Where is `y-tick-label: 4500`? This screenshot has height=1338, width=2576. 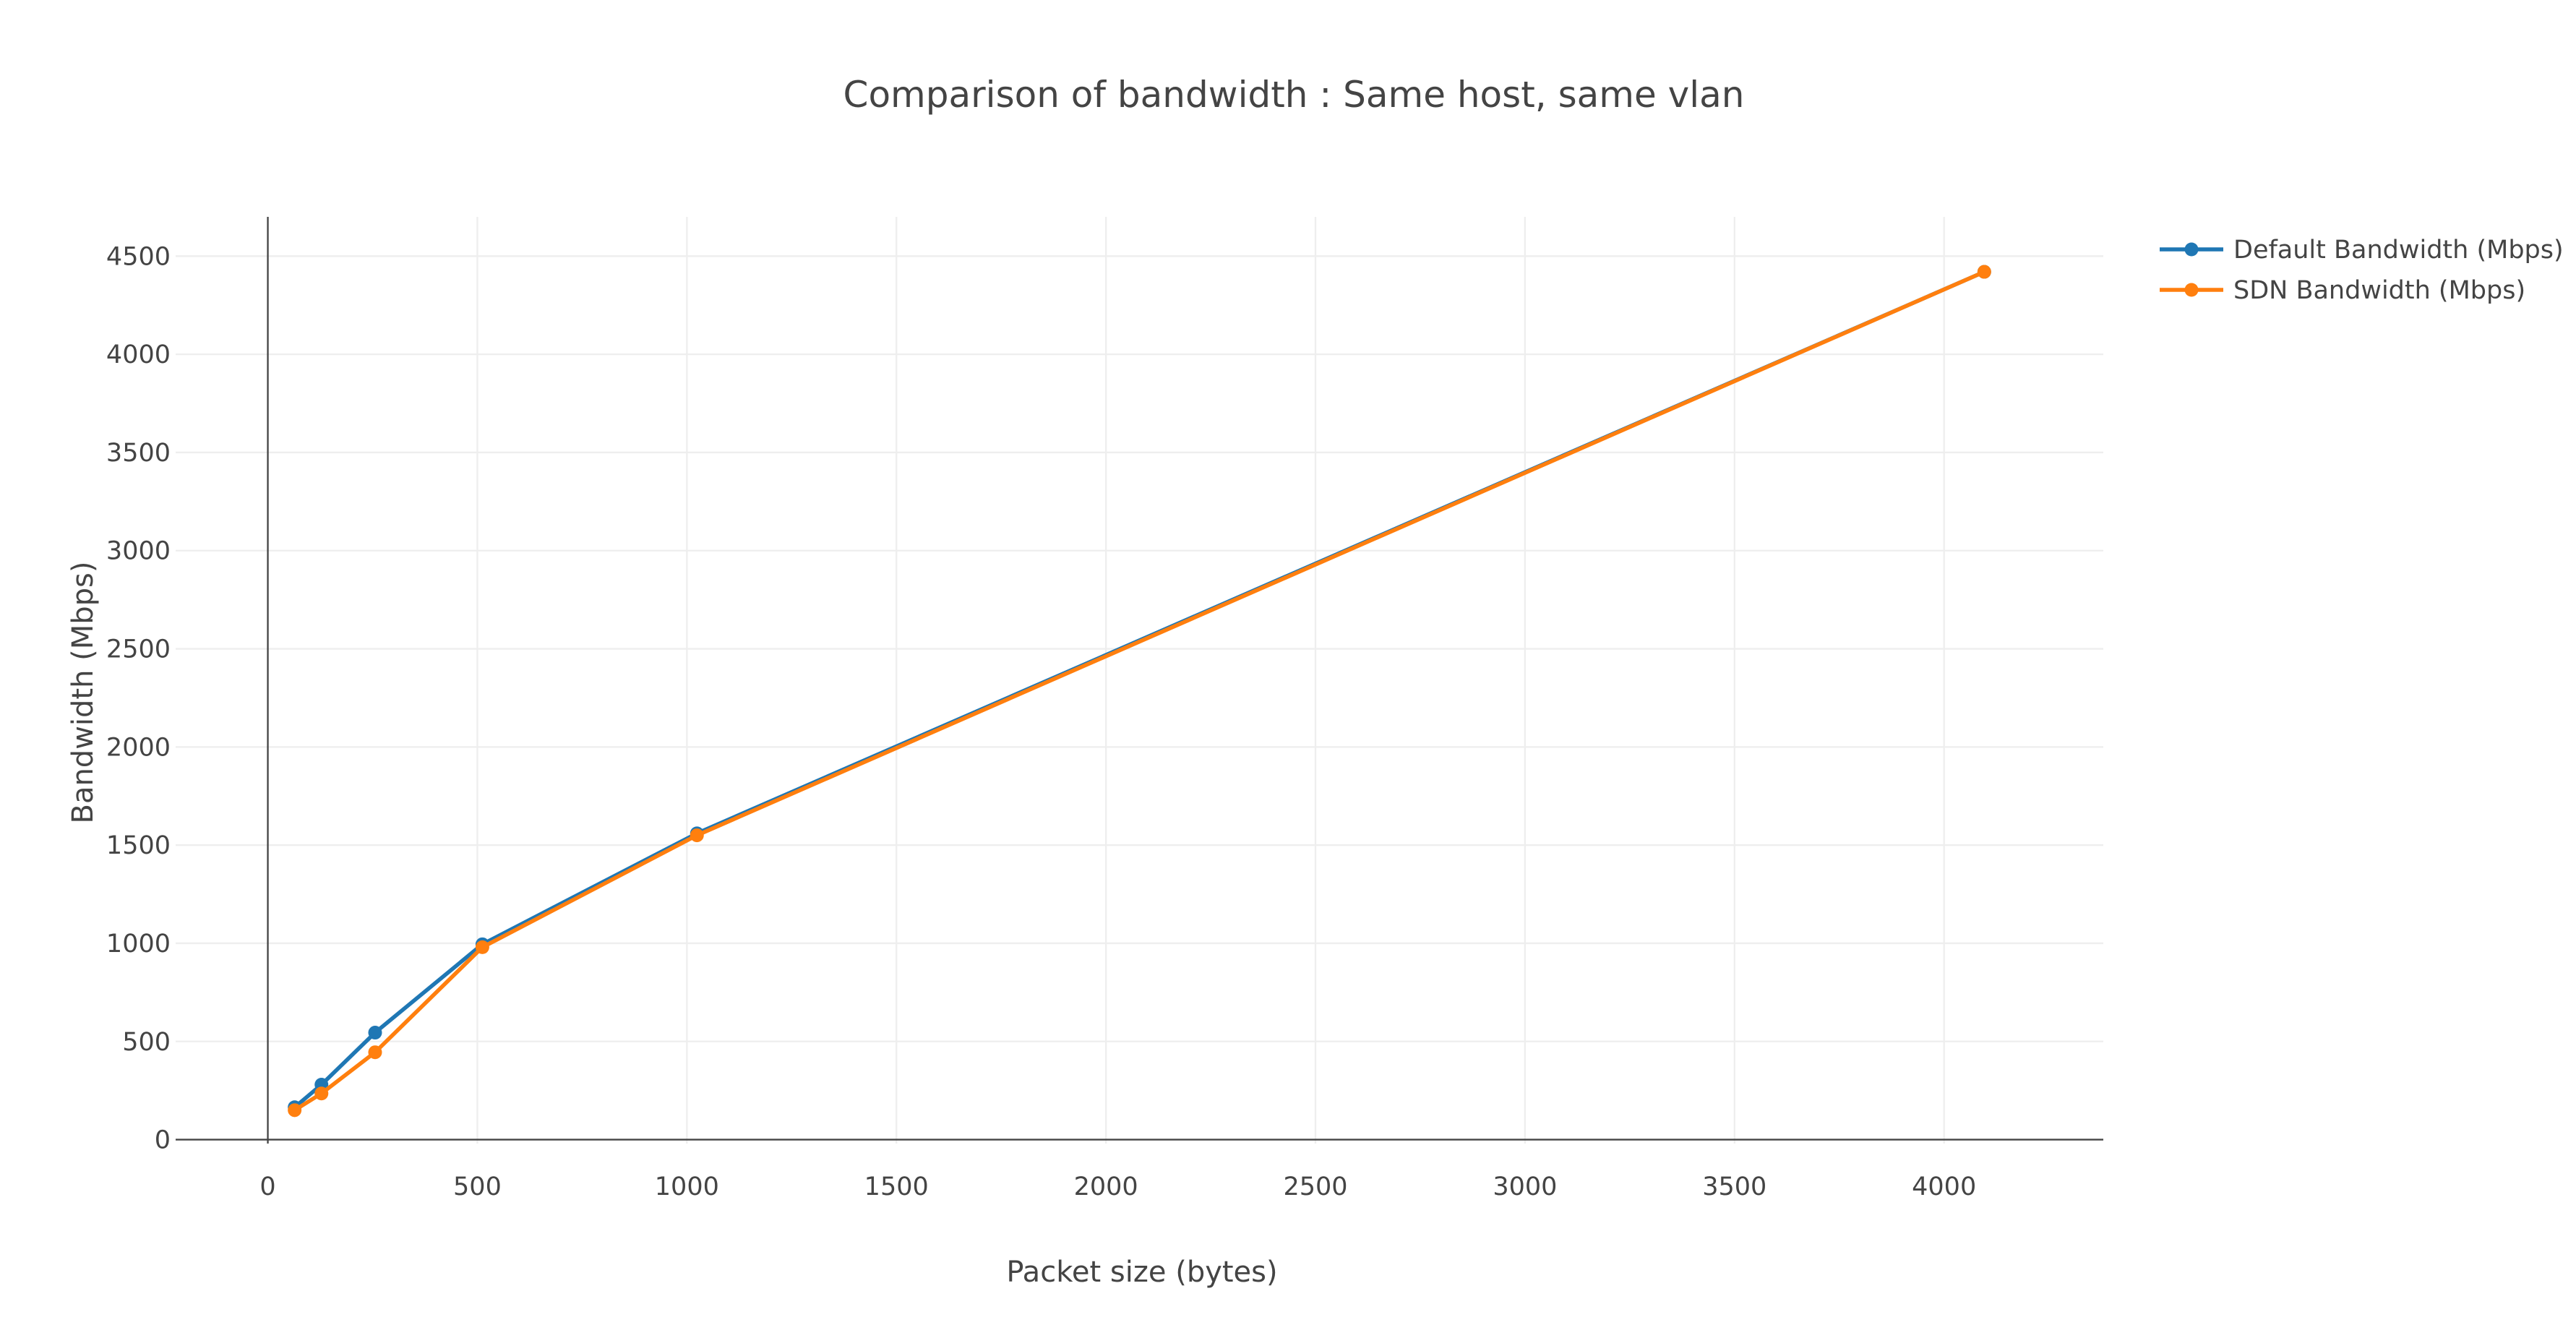
y-tick-label: 4500 is located at coordinates (138, 256).